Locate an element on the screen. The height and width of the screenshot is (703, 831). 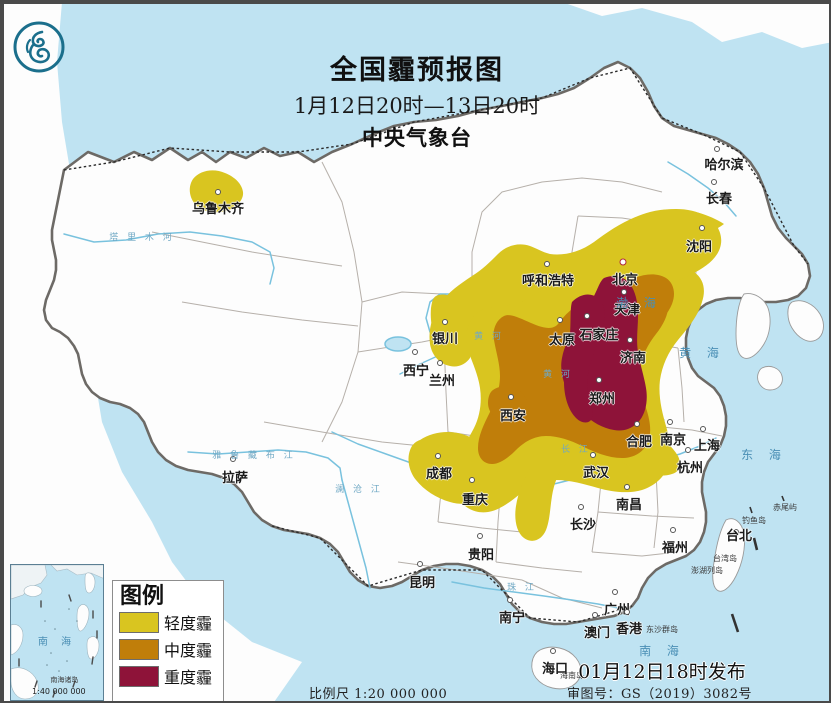
city-label: 呼和浩特 is located at coordinates (548, 281).